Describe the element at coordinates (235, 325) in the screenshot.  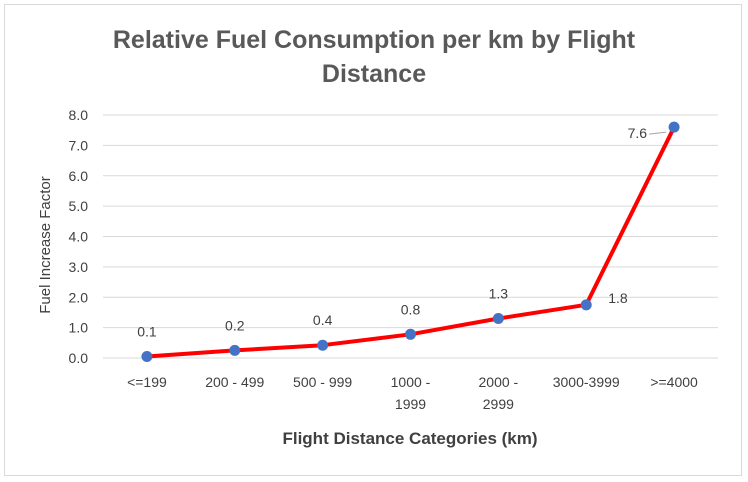
I see `data-label: 0.2` at that location.